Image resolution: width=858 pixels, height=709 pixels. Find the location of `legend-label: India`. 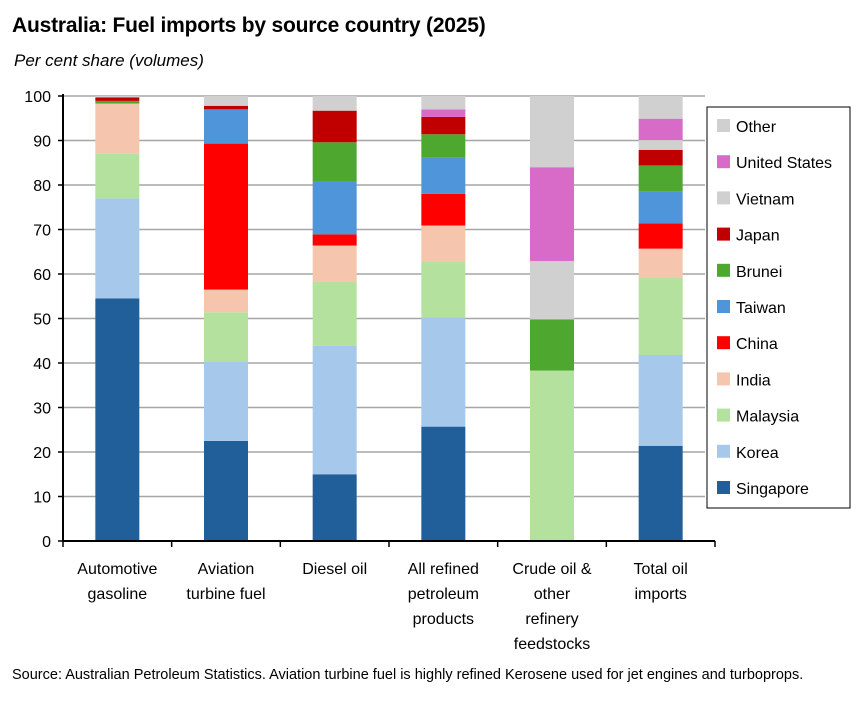

legend-label: India is located at coordinates (753, 380).